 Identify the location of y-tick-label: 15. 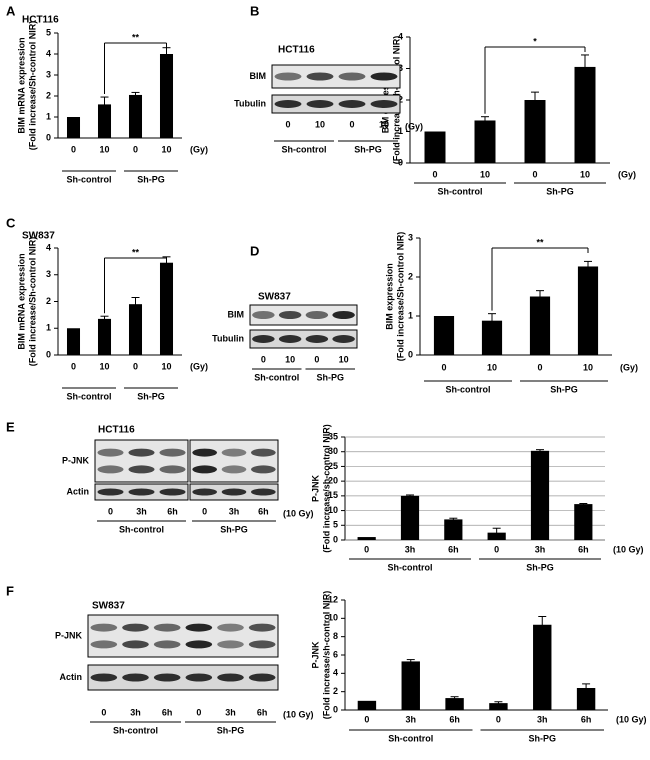
(333, 495).